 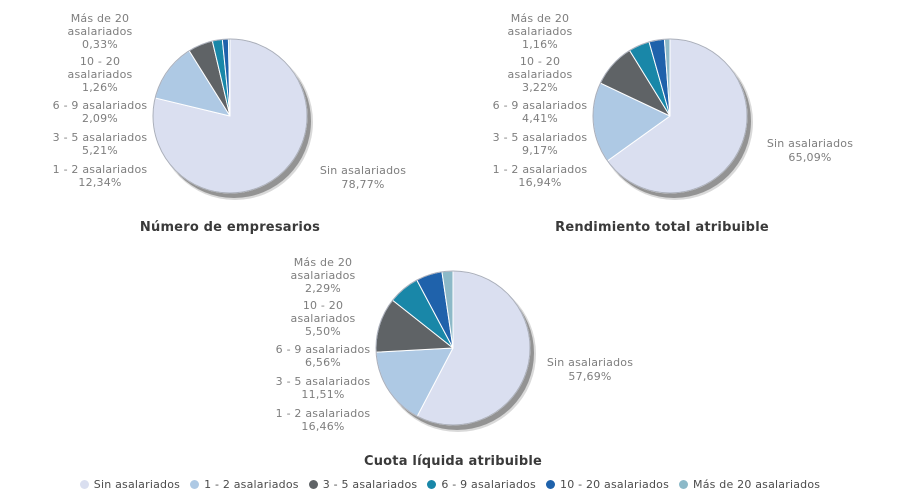 What do you see at coordinates (453, 461) in the screenshot?
I see `chart-title: Cuota líquida atribuible` at bounding box center [453, 461].